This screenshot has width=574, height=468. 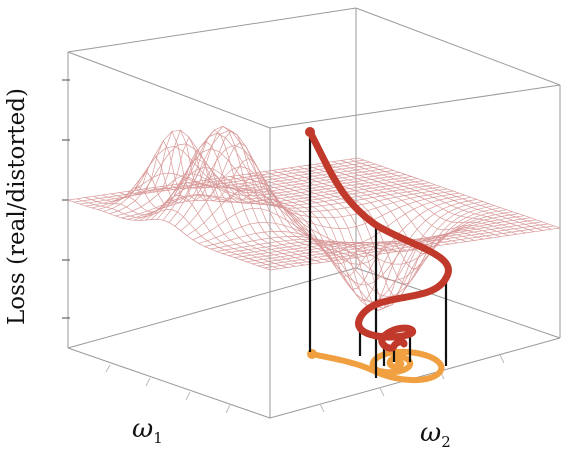 I want to click on x-axis-label-omega2: ω2, so click(x=435, y=434).